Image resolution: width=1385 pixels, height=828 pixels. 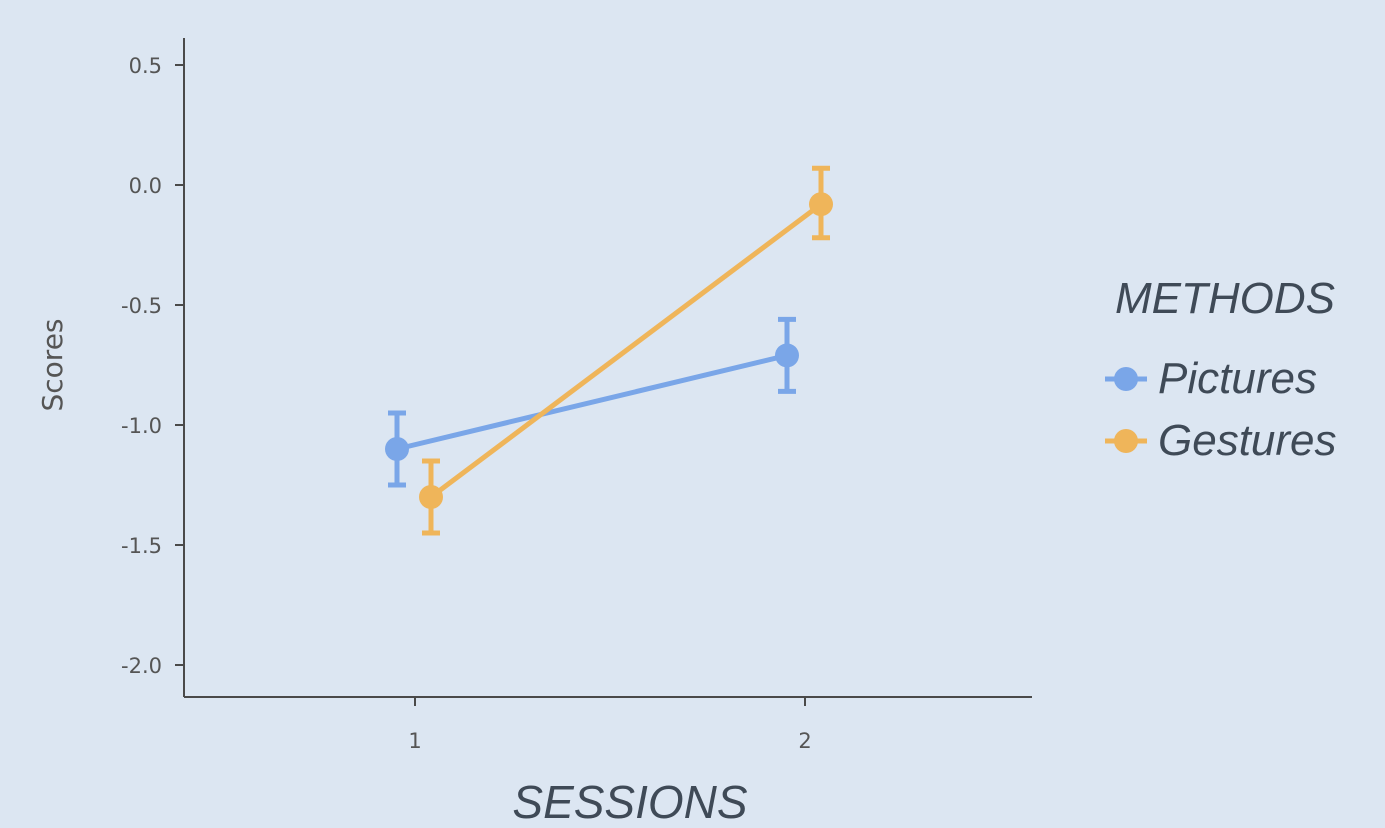 What do you see at coordinates (1237, 378) in the screenshot?
I see `legend-label: Pictures` at bounding box center [1237, 378].